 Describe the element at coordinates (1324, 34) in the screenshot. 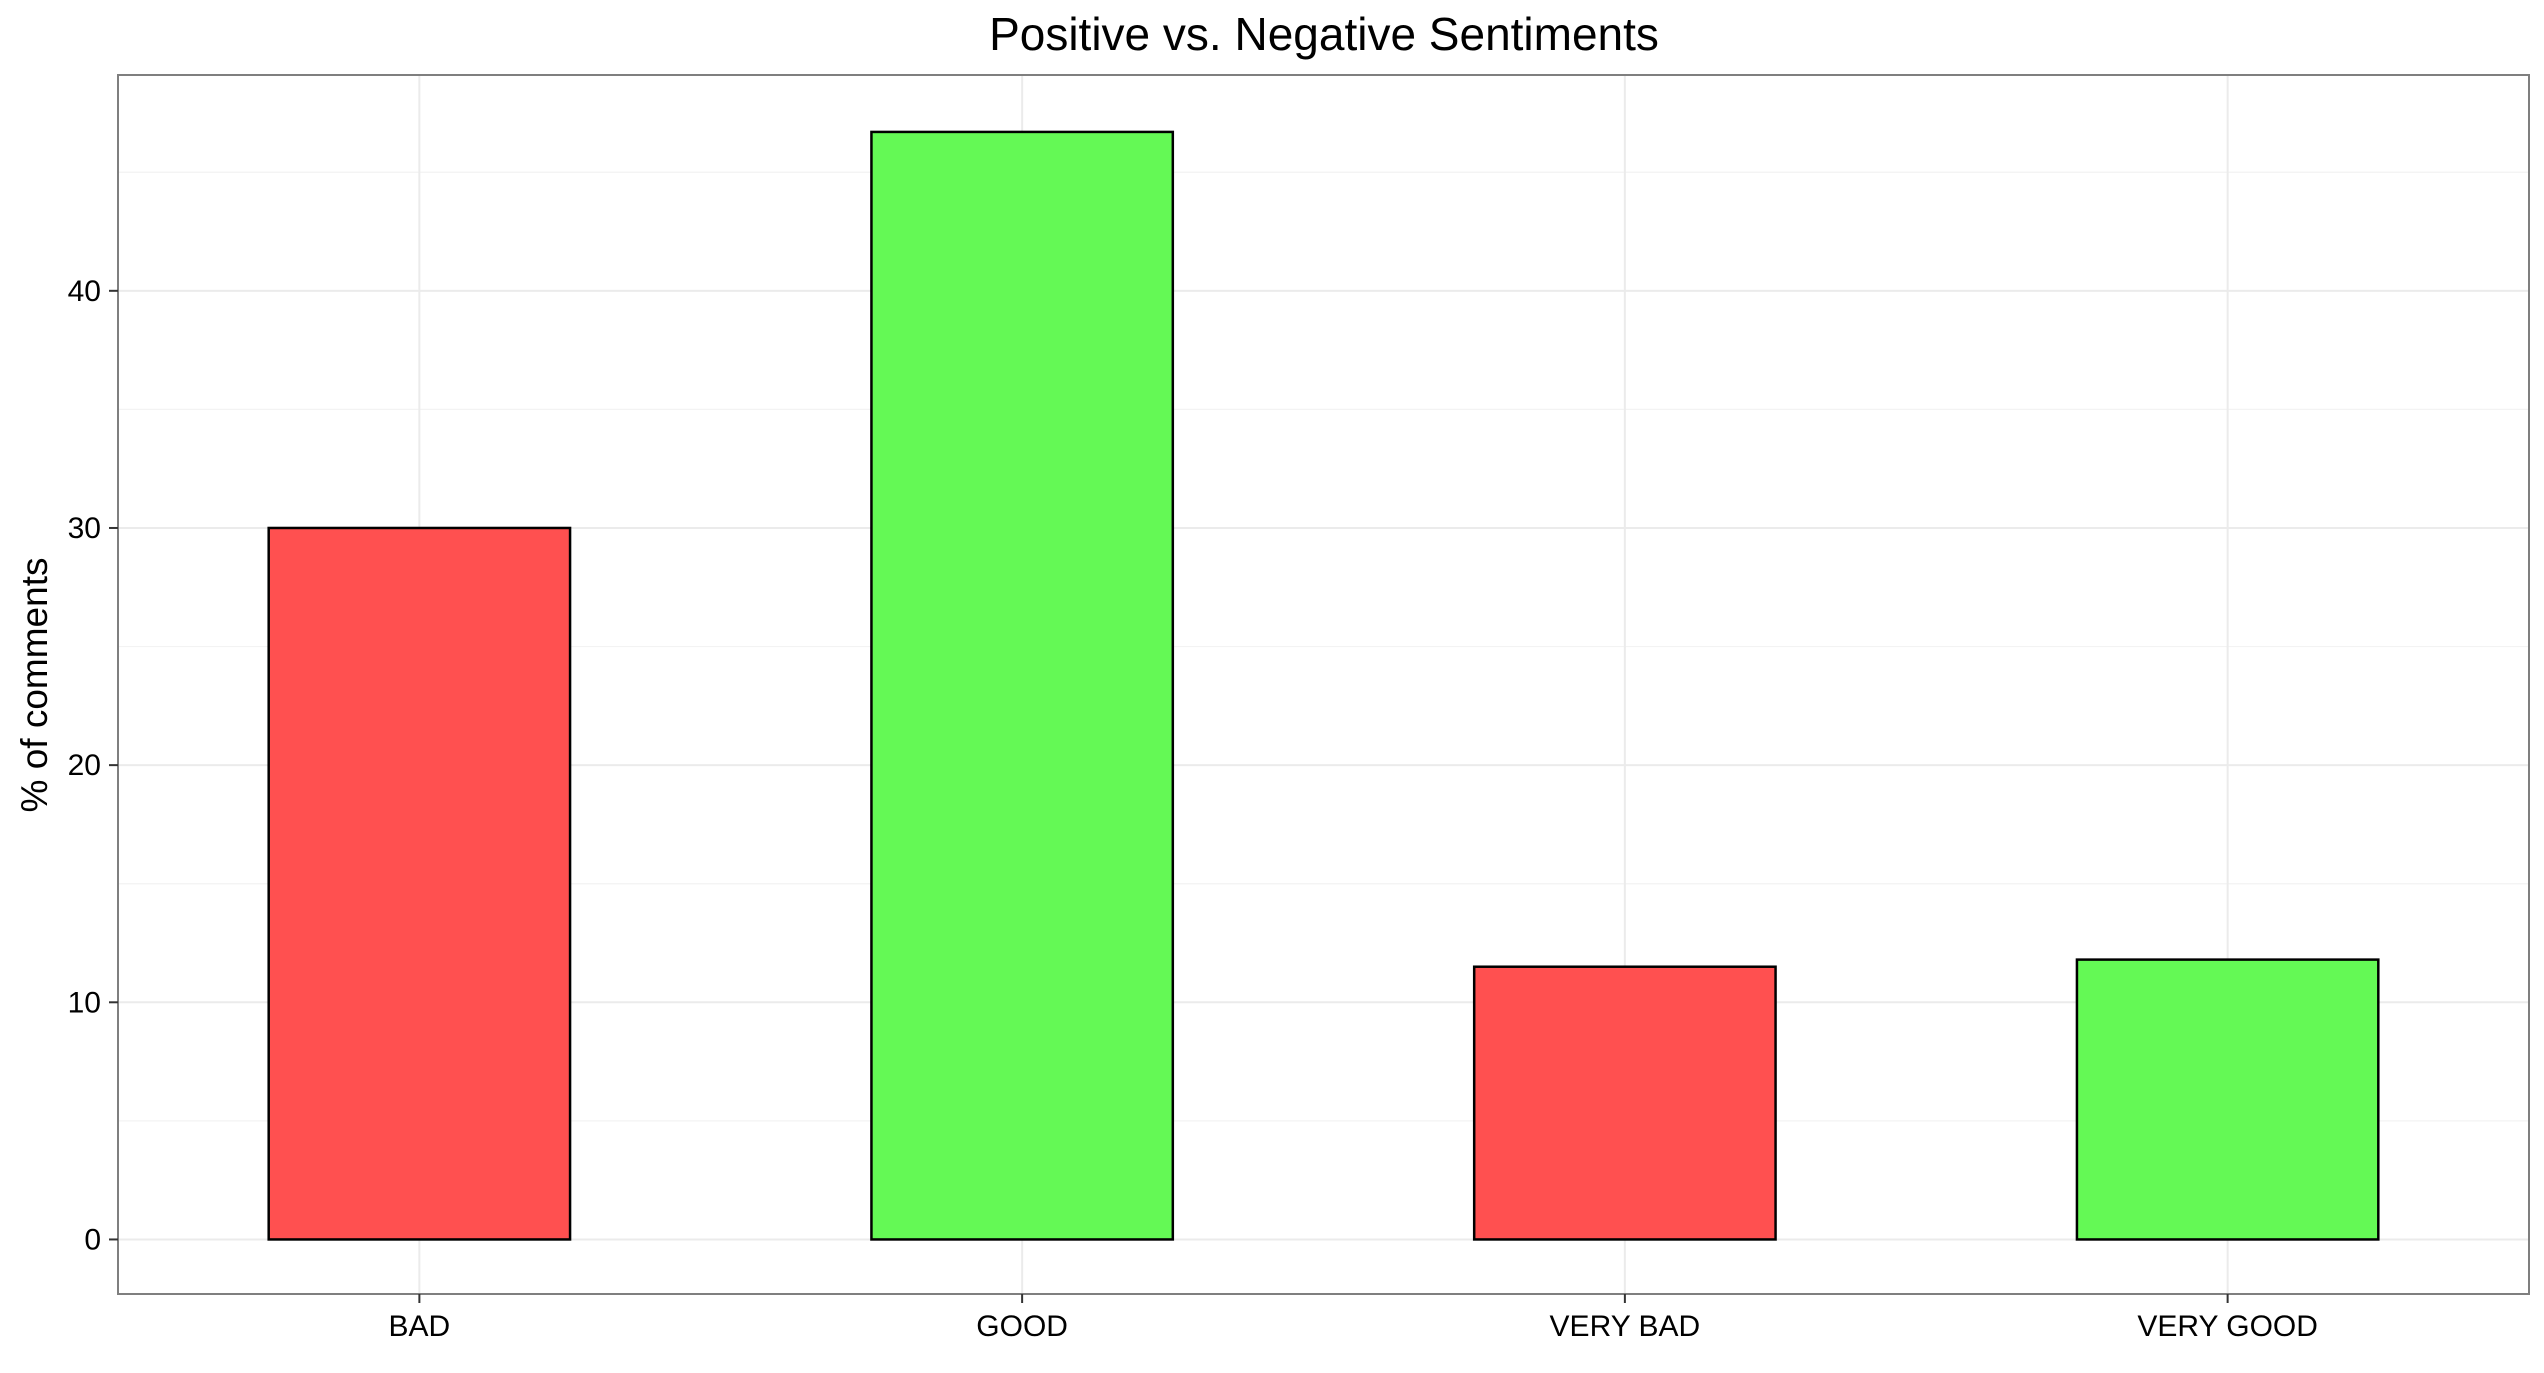

I see `chart-title: Positive vs. Negative Sentiments` at that location.